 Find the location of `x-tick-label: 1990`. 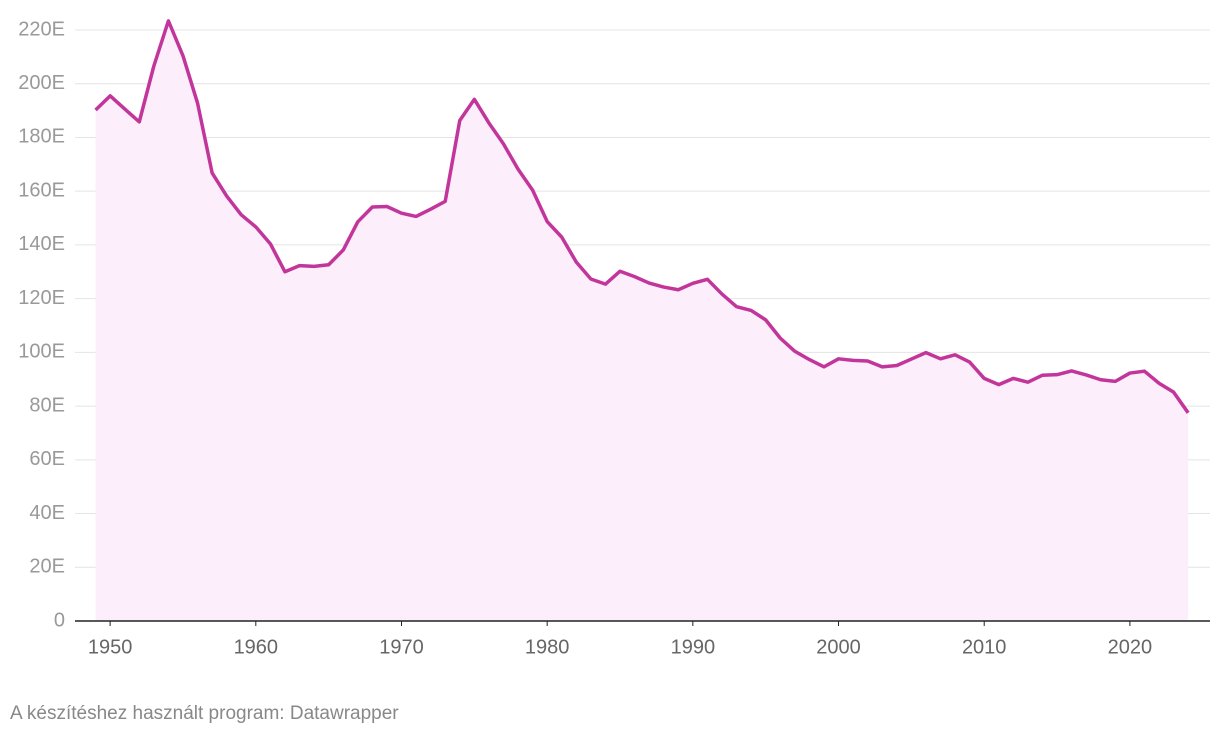

x-tick-label: 1990 is located at coordinates (693, 647).